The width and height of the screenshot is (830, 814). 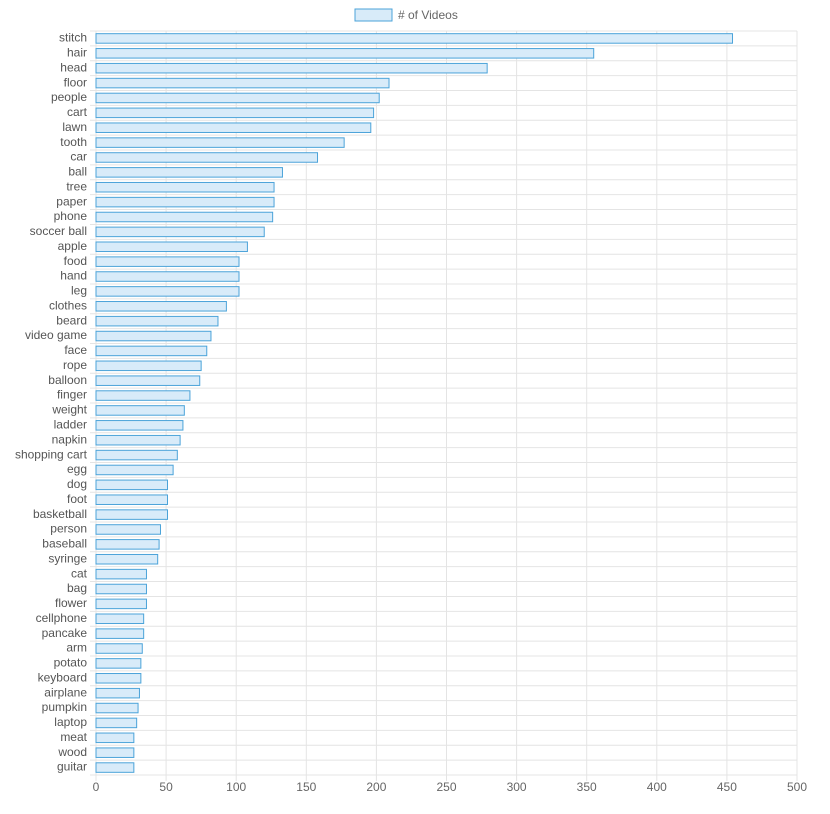 I want to click on y-tick-label: balloon, so click(x=67, y=380).